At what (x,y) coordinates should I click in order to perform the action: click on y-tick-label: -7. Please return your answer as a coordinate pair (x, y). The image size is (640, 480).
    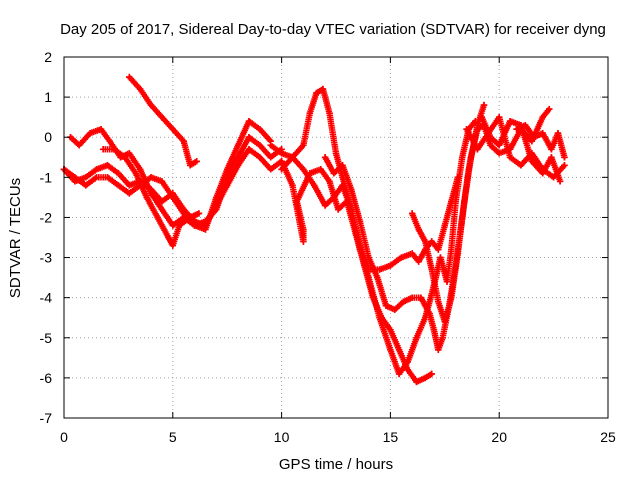
    Looking at the image, I should click on (46, 418).